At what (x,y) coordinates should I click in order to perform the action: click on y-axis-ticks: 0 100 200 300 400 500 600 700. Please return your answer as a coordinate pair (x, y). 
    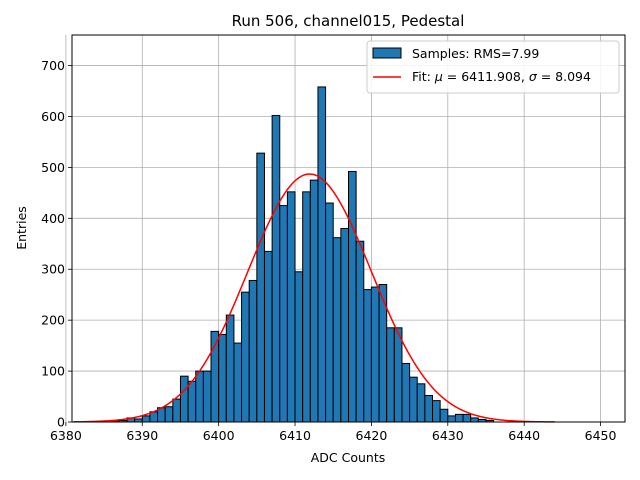
    Looking at the image, I should click on (56, 244).